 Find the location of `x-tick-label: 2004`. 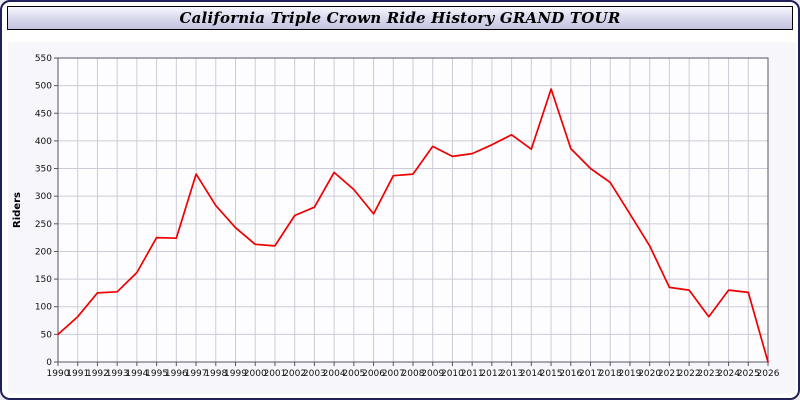

x-tick-label: 2004 is located at coordinates (334, 374).